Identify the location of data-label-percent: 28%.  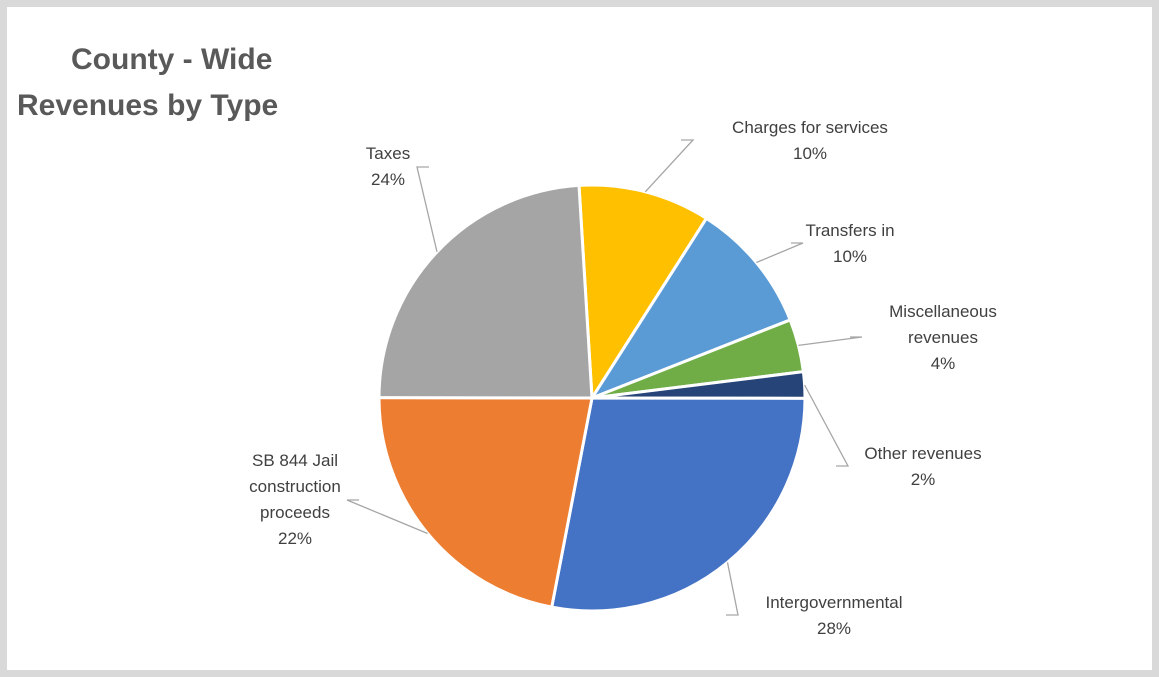
(834, 628).